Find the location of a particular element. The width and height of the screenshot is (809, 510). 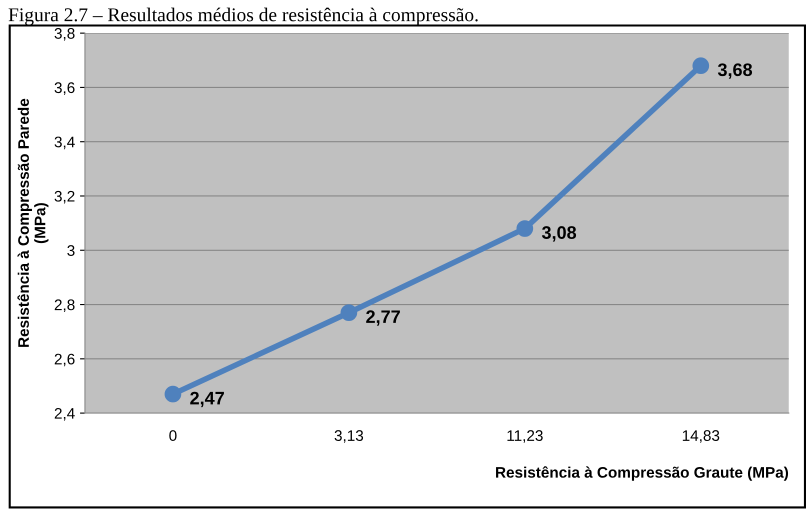

y-tick-label: 3,8 is located at coordinates (64, 34).